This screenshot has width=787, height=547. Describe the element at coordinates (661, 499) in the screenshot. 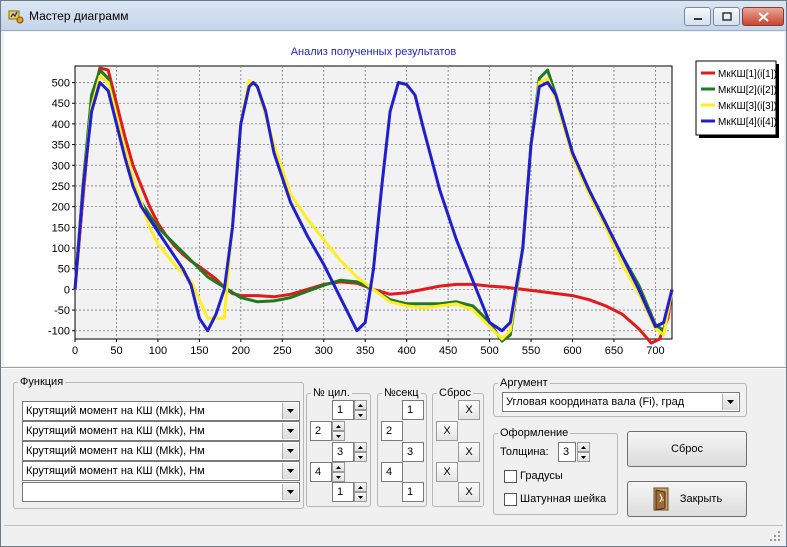

I see `door-exit-icon` at that location.